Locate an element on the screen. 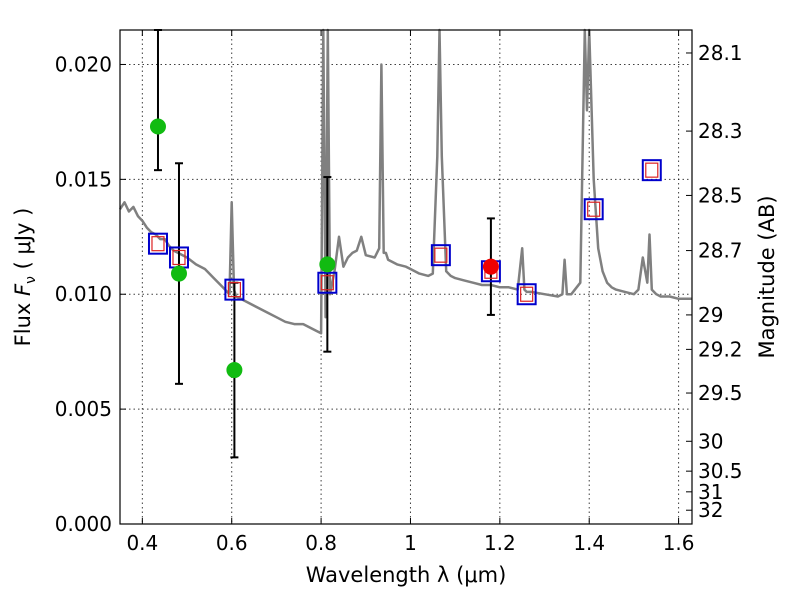 This screenshot has height=600, width=800. x-tick-label: 0.8 is located at coordinates (321, 543).